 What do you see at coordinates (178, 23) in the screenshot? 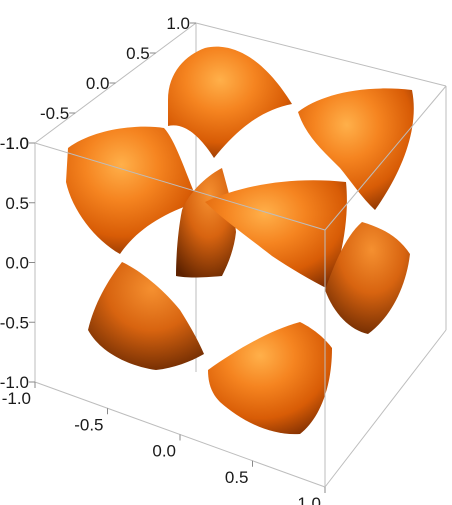
I see `y-tick-label-4: 1.0` at bounding box center [178, 23].